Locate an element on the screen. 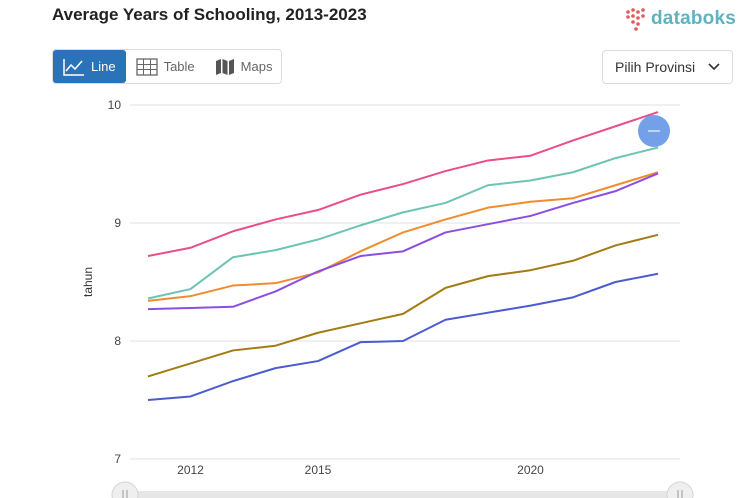 This screenshot has width=753, height=498. x-tick-label: 2012 is located at coordinates (190, 470).